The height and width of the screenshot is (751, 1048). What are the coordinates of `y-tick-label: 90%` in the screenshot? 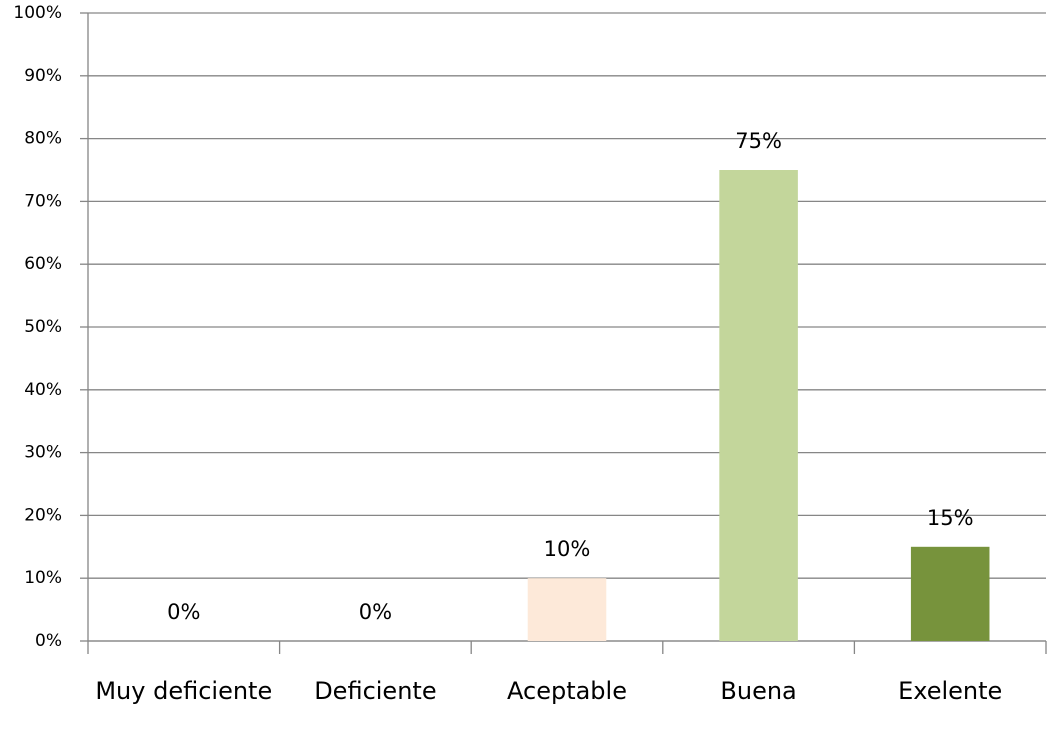 It's located at (43, 76).